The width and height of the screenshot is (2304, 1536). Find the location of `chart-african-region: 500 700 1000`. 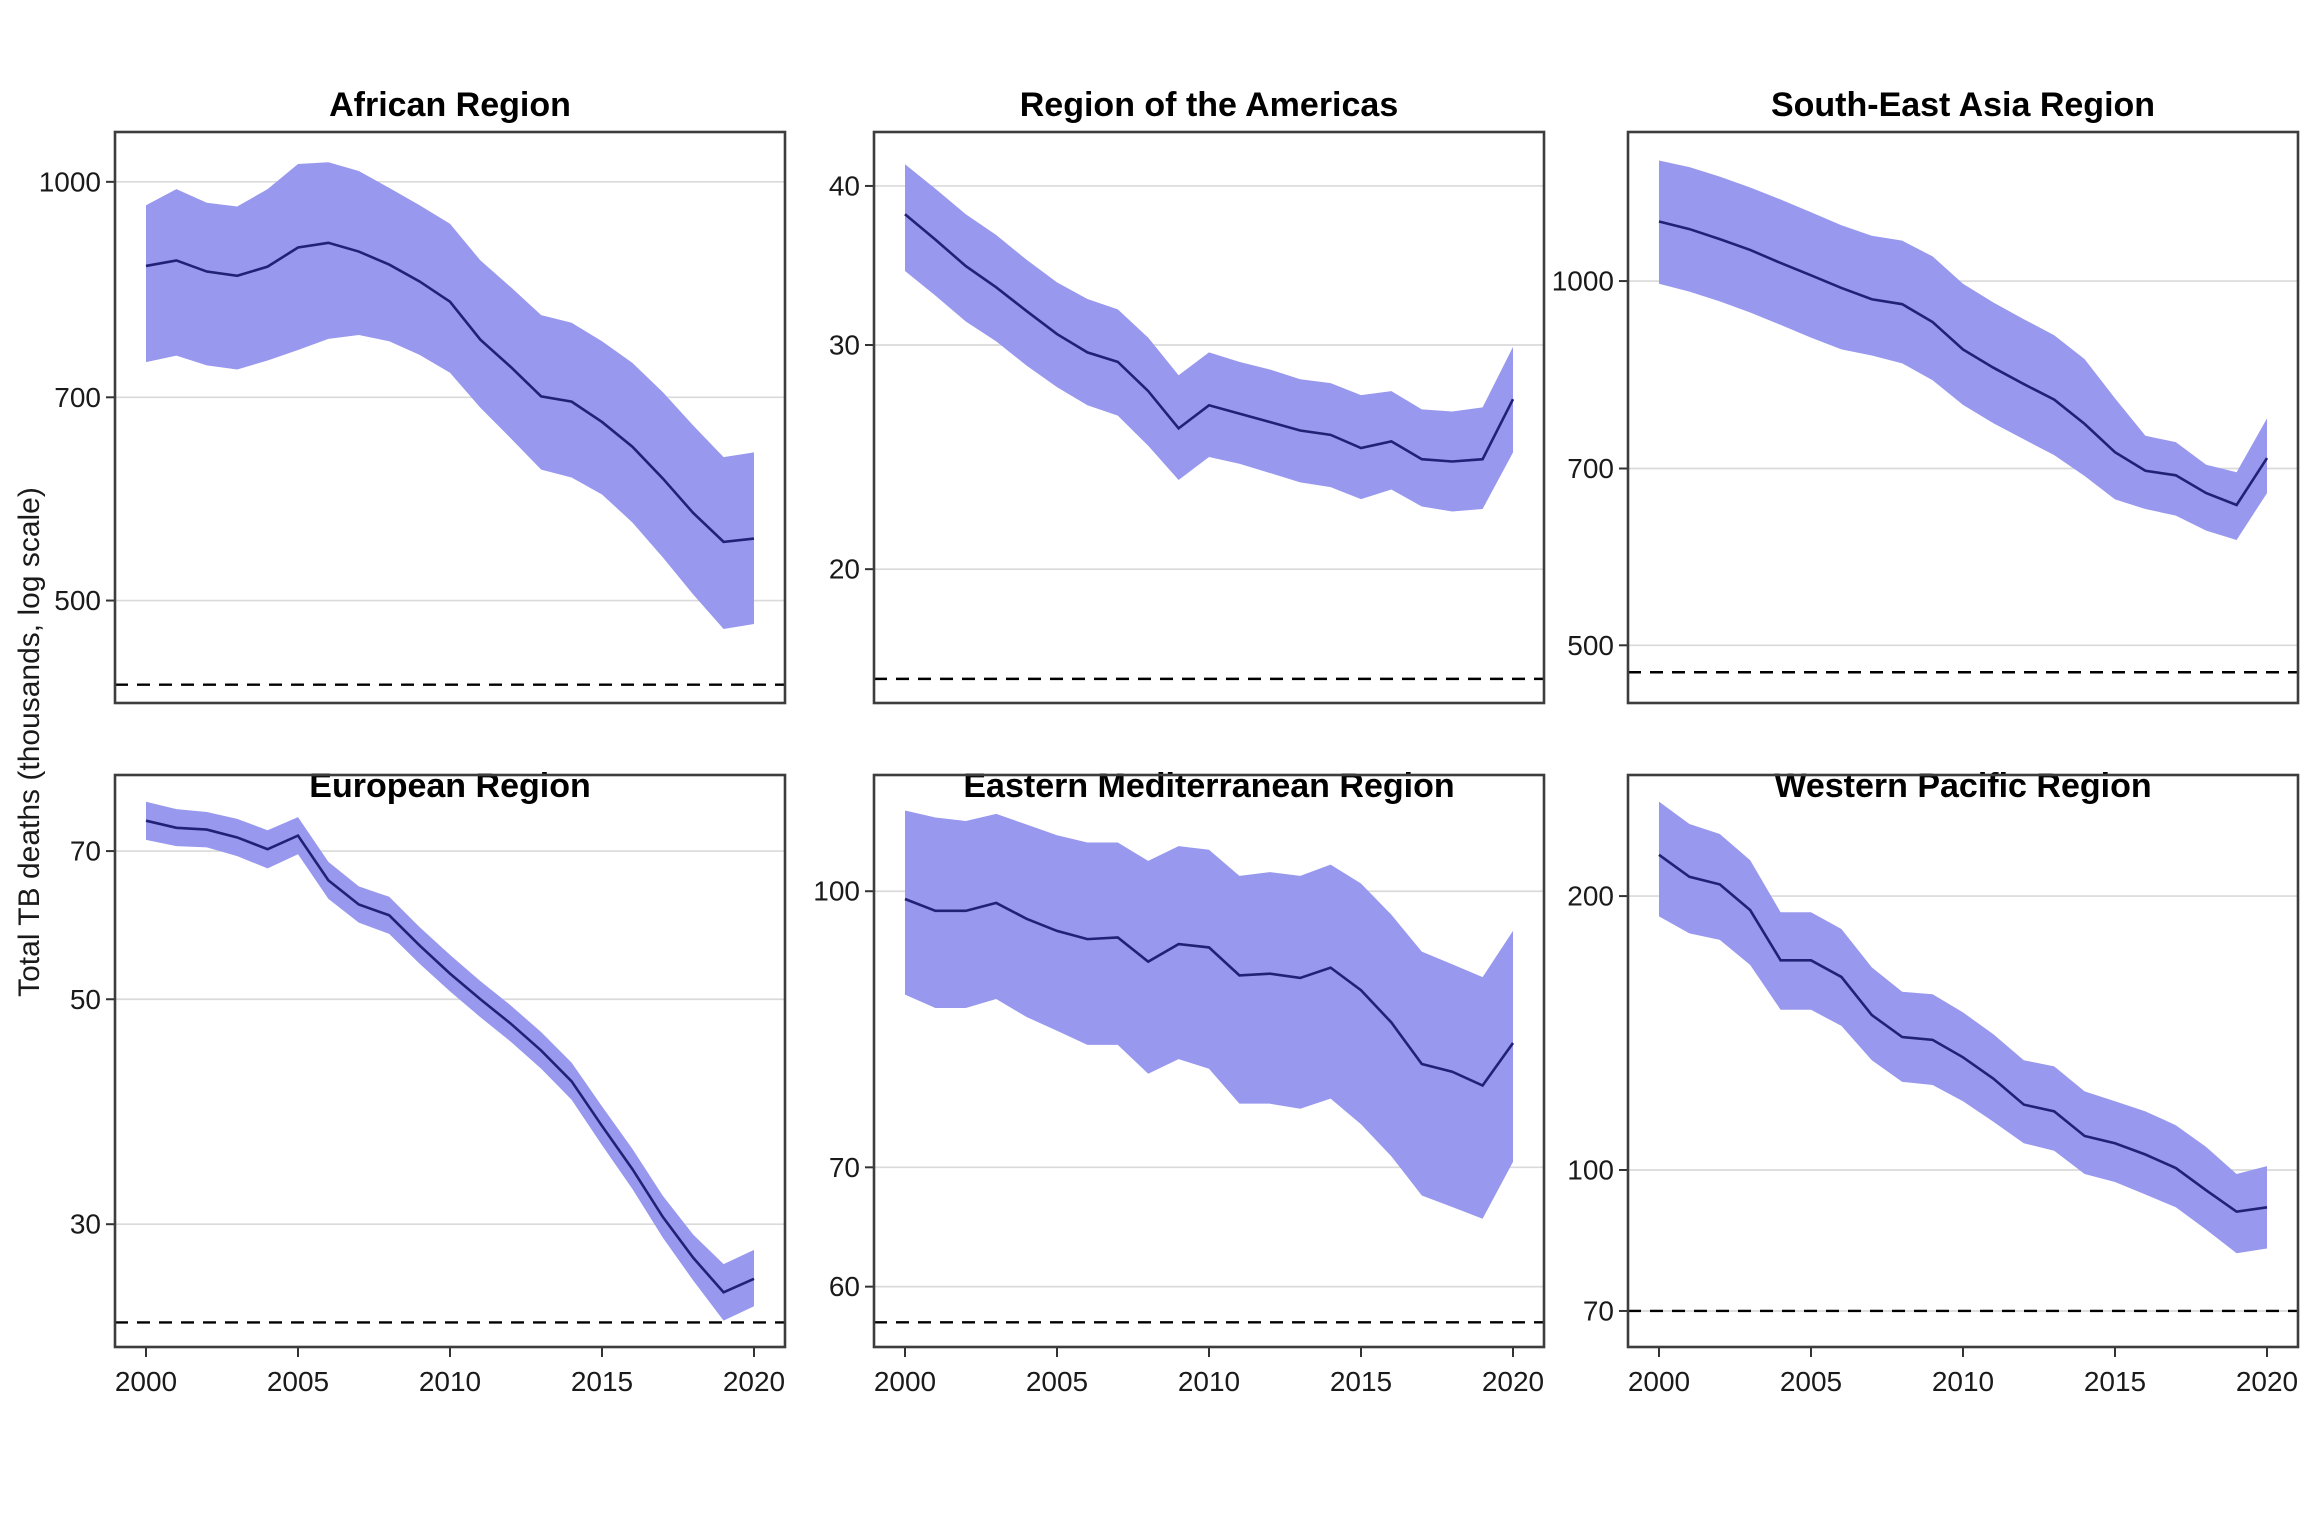

chart-african-region: 500 700 1000 is located at coordinates (413, 417).